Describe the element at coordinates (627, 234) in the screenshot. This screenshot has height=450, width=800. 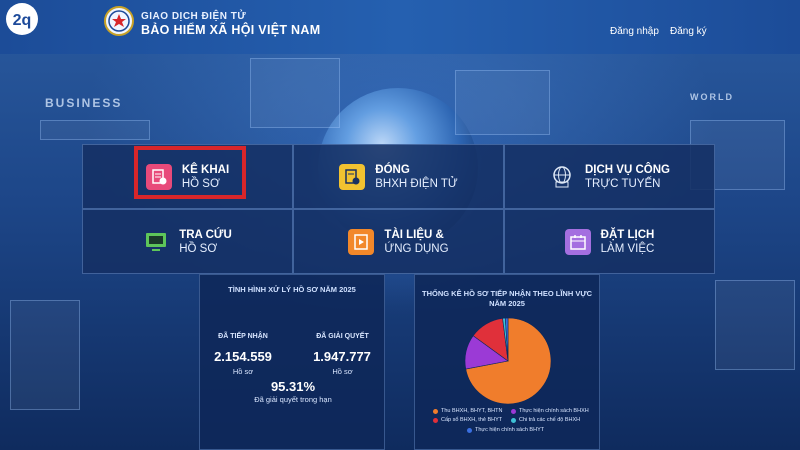
I see `tile-label-line1: ĐẶT LỊCH` at that location.